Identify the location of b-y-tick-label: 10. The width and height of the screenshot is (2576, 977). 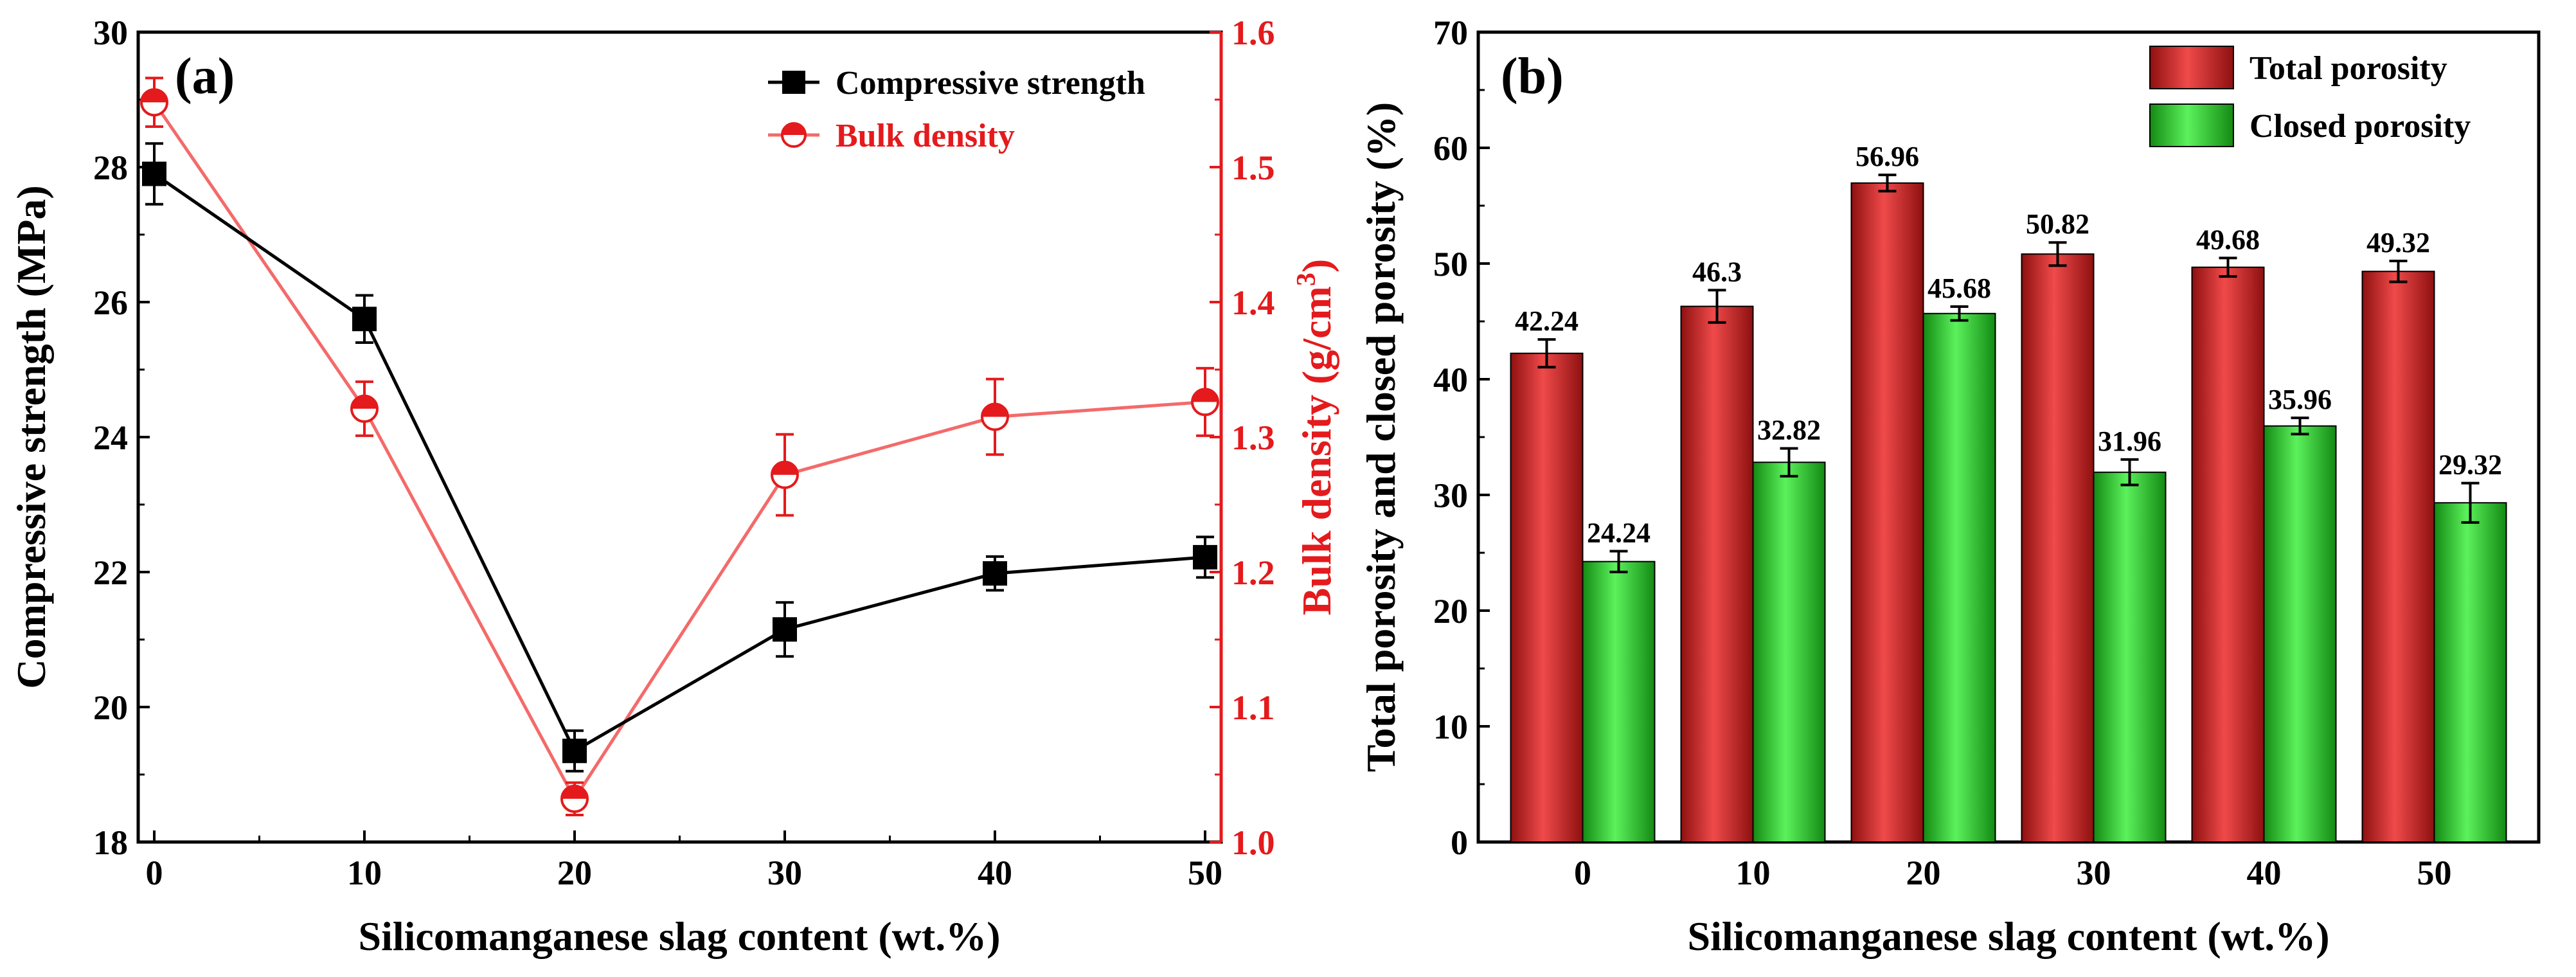
(1450, 727).